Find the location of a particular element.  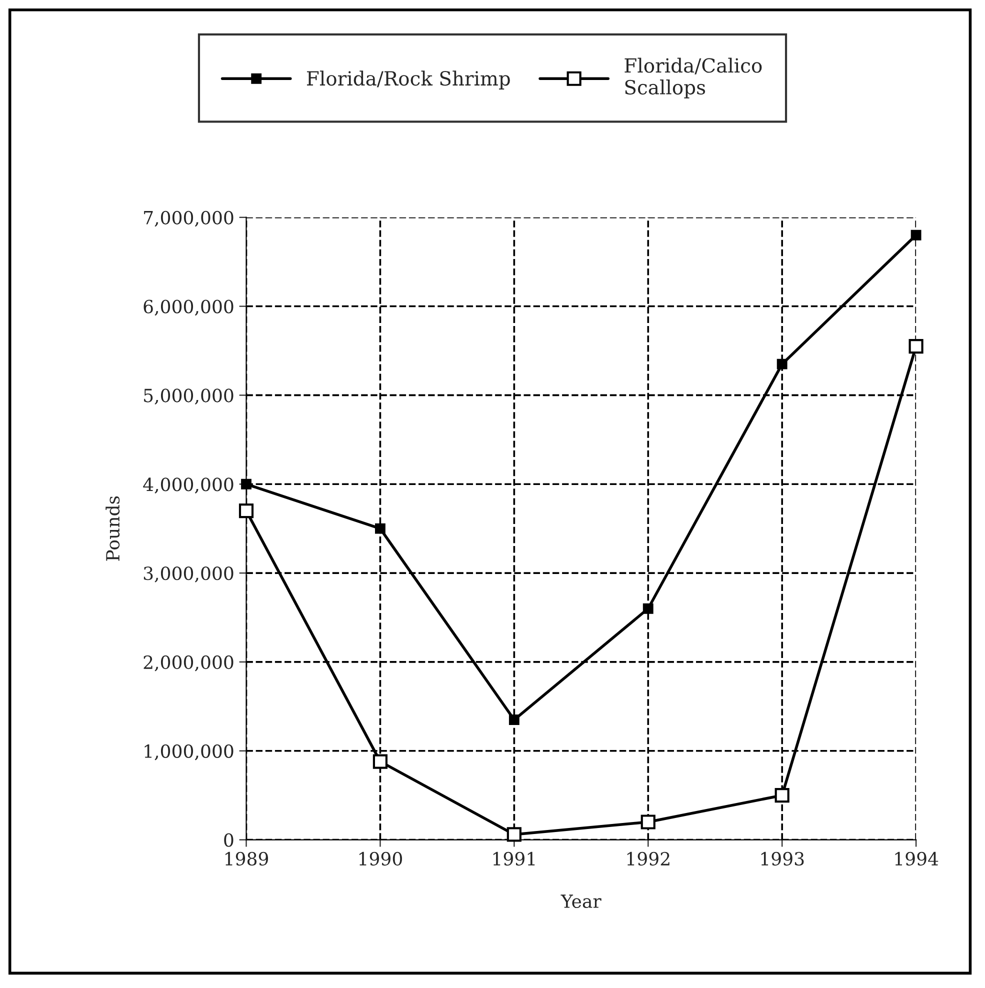

y-tick-label: 4,000,000 is located at coordinates (188, 486).